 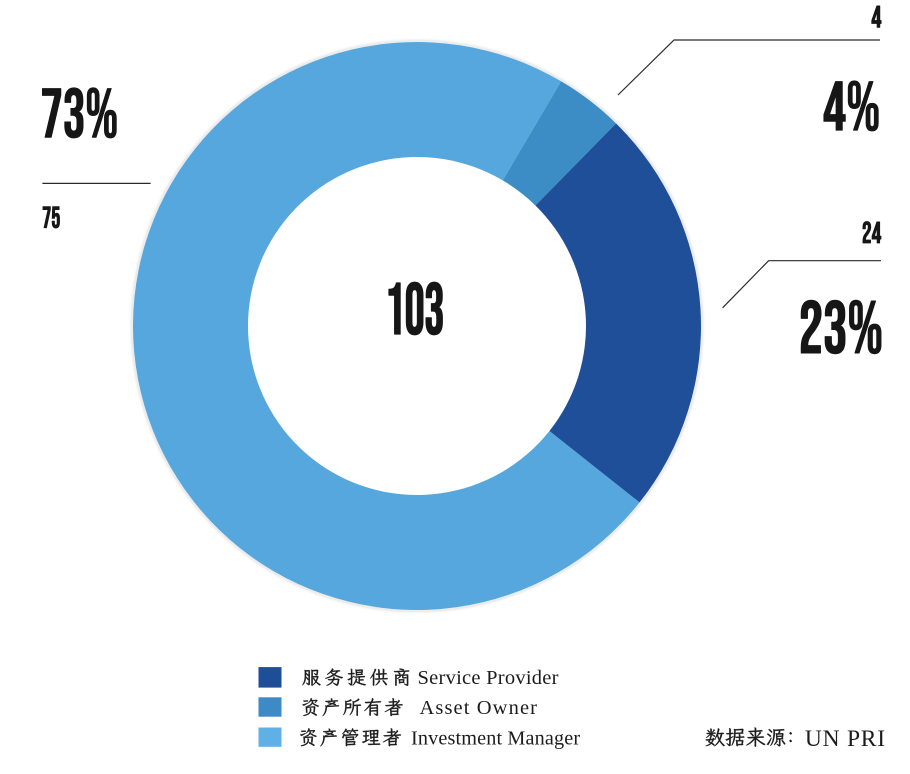 What do you see at coordinates (488, 678) in the screenshot?
I see `svg-text: Service Provider` at bounding box center [488, 678].